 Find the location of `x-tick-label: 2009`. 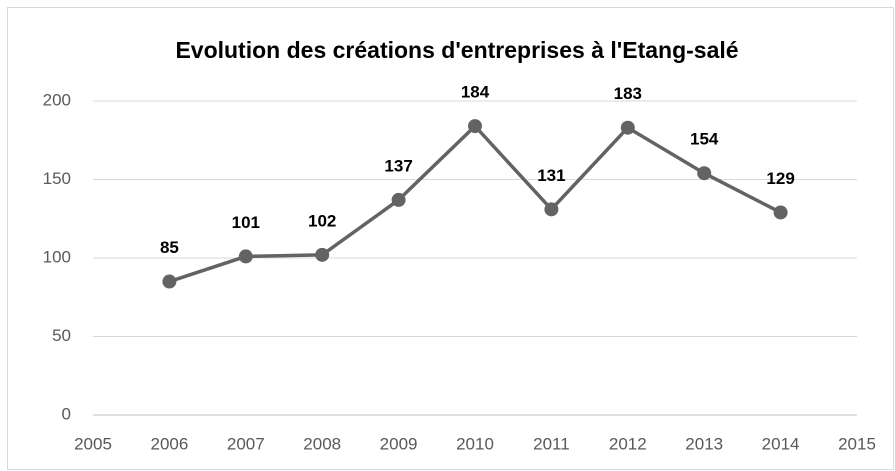

x-tick-label: 2009 is located at coordinates (399, 443).